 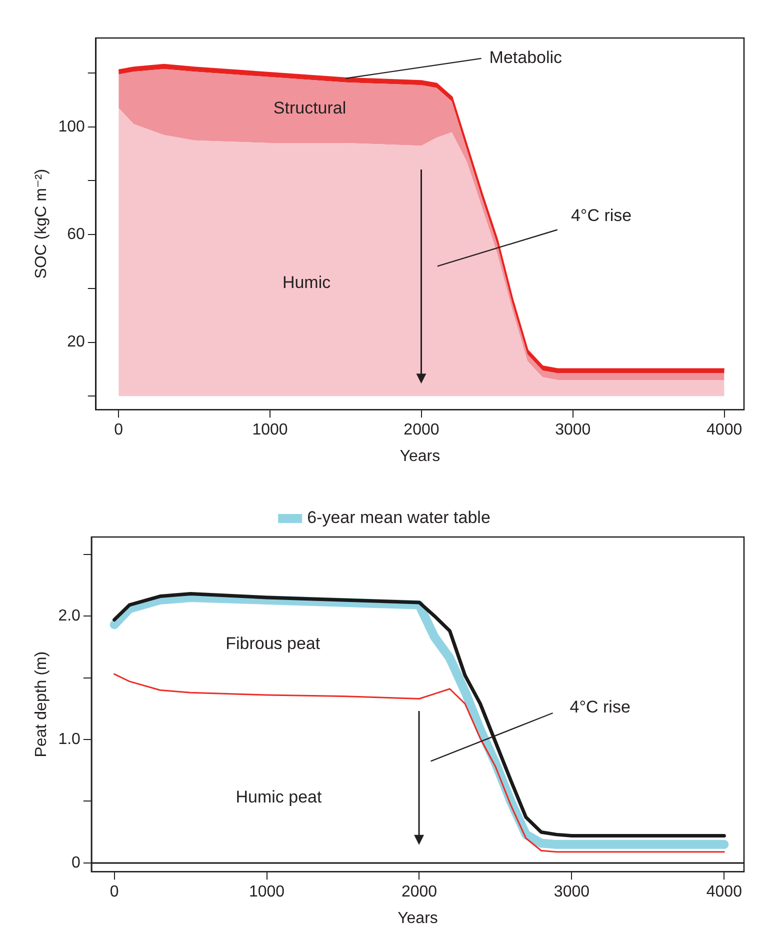 I want to click on text: Metabolic, so click(x=526, y=58).